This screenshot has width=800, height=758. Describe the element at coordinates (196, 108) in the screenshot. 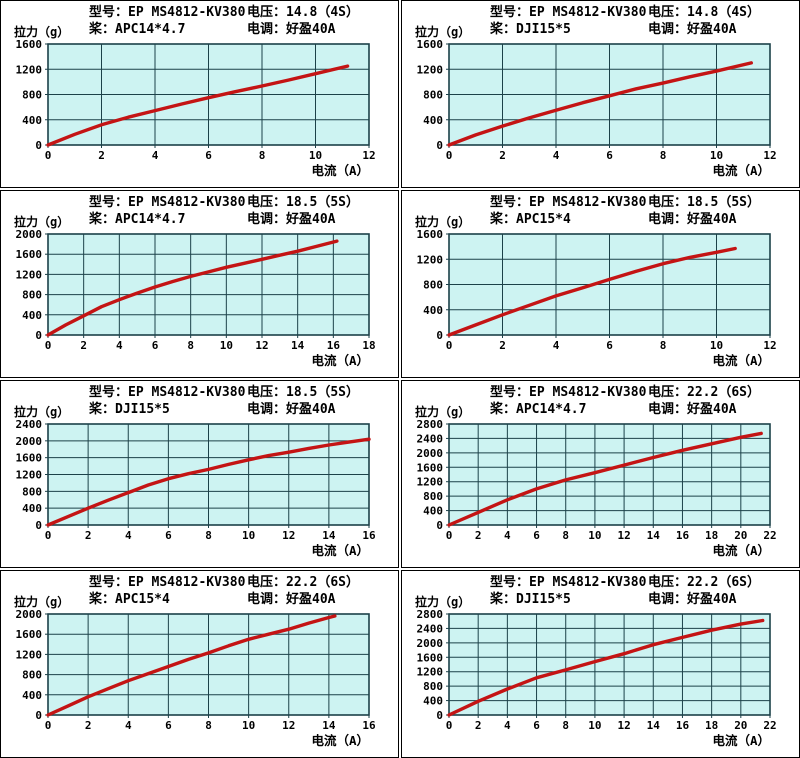

I see `thrust-current-chart: 0 2 4 6 8 10 12 0 400 800 1200 1600 电流（A）` at that location.